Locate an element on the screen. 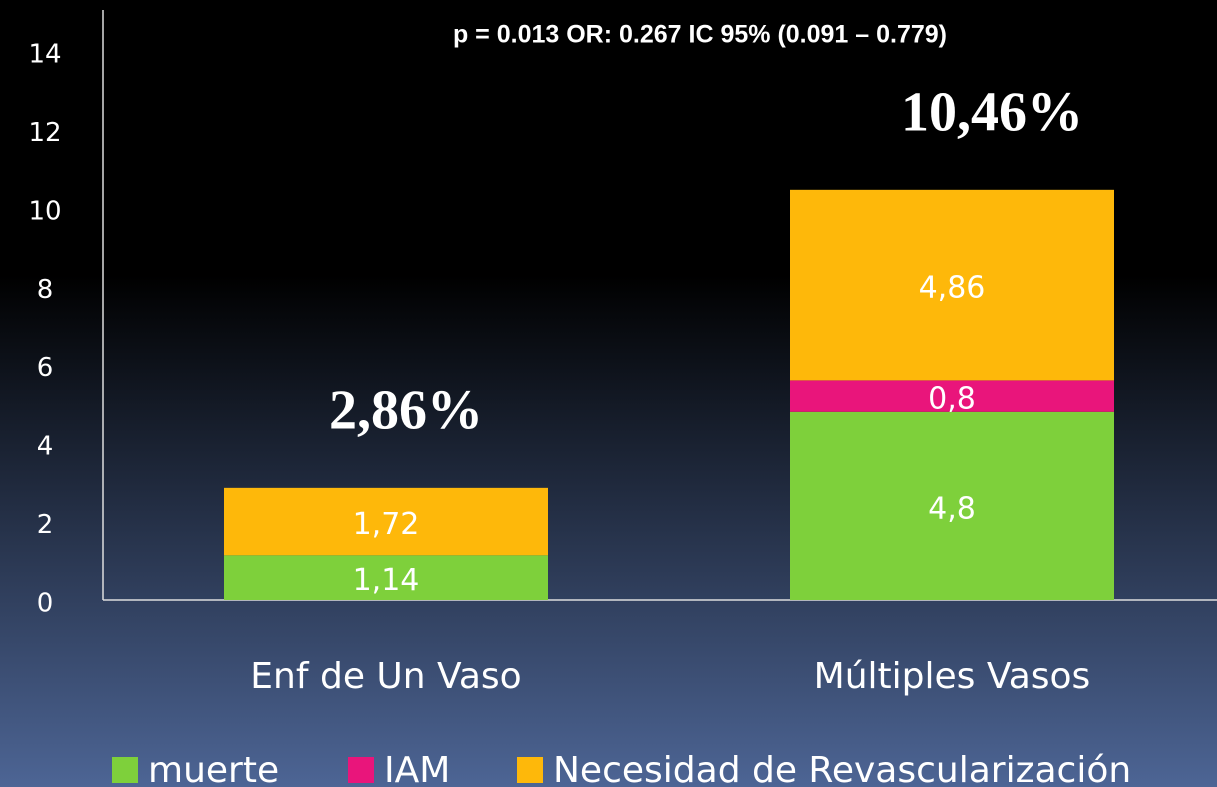 This screenshot has height=787, width=1217. value-label: 0,8 is located at coordinates (952, 399).